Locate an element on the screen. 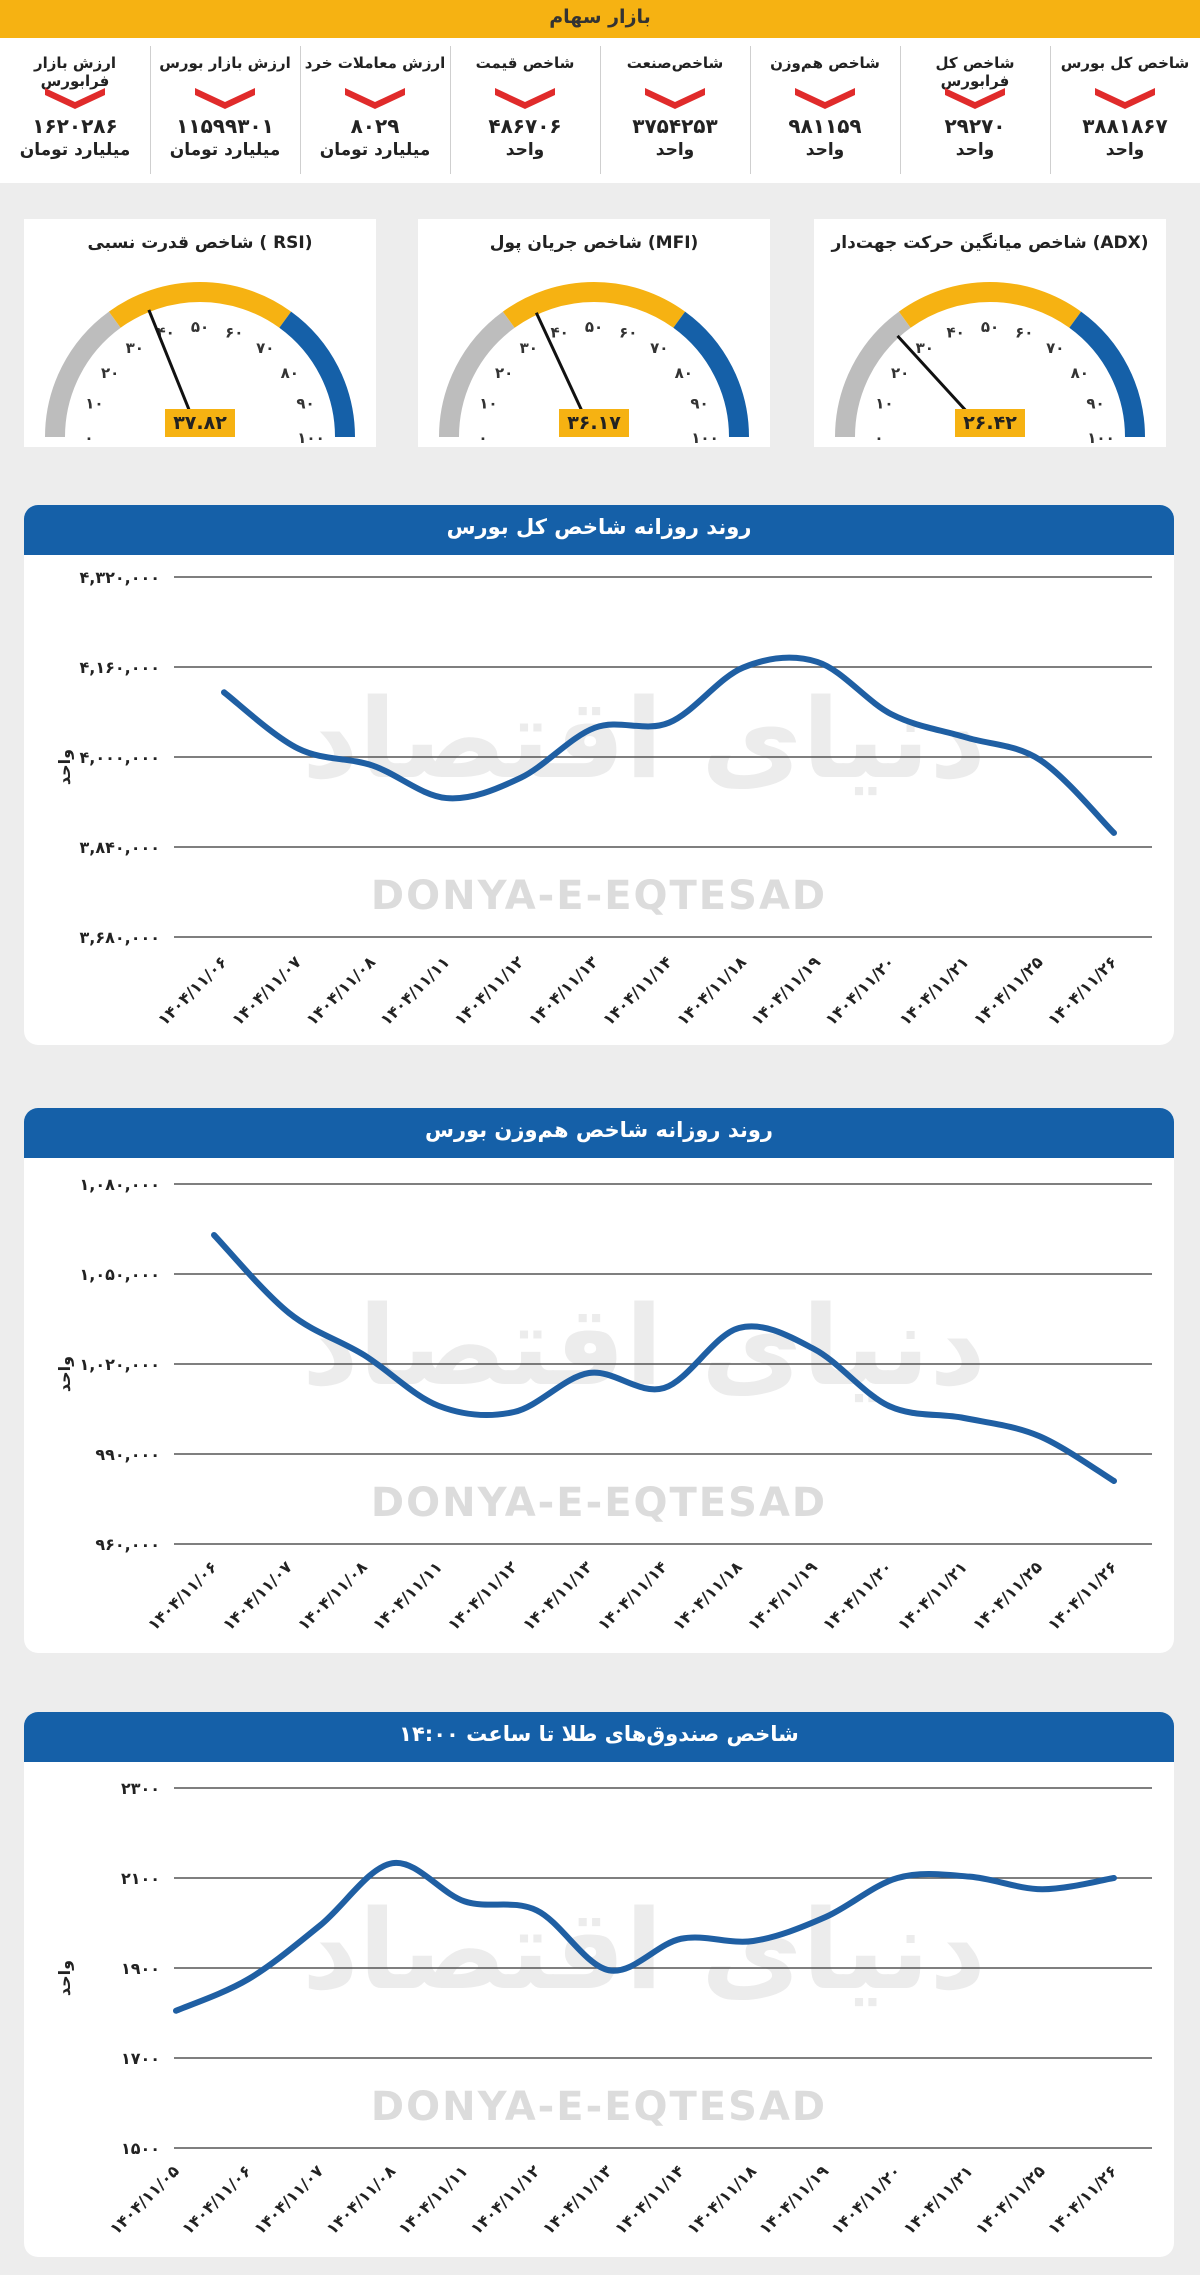 This screenshot has width=1200, height=2275. stat-value: ۱۱۵۹۹۳۰۱ is located at coordinates (225, 126).